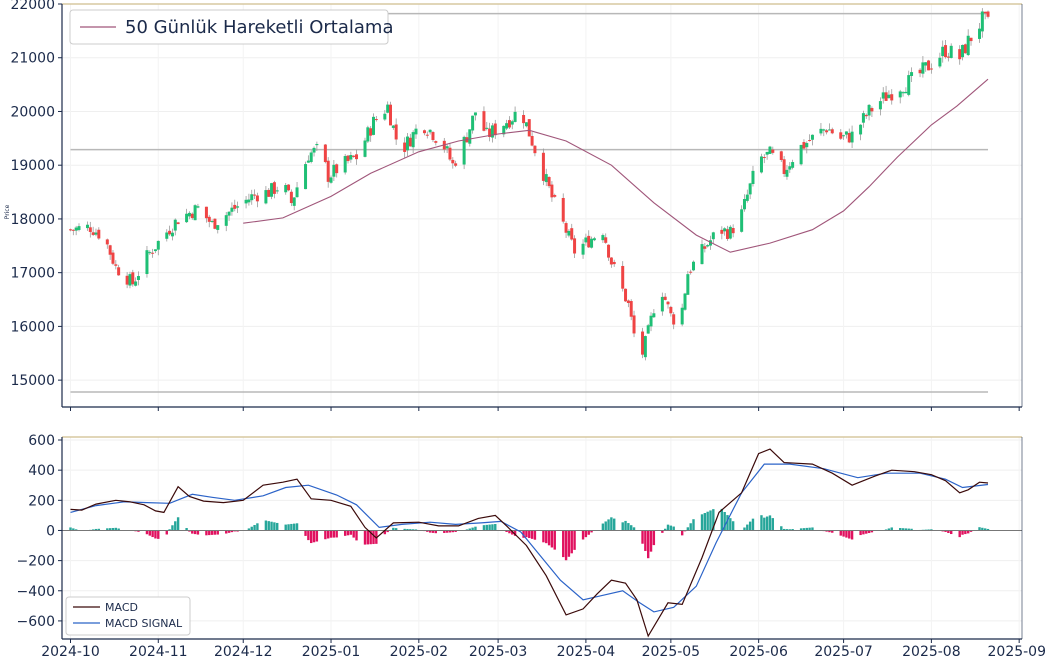 The height and width of the screenshot is (662, 1050). Describe the element at coordinates (243, 652) in the screenshot. I see `x-tick-label: 2024-12` at that location.